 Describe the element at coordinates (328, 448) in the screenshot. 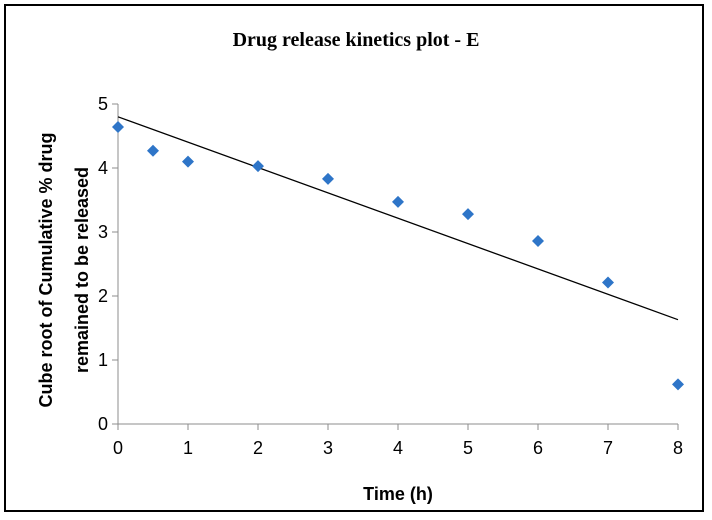

I see `x-tick-label: 3` at that location.